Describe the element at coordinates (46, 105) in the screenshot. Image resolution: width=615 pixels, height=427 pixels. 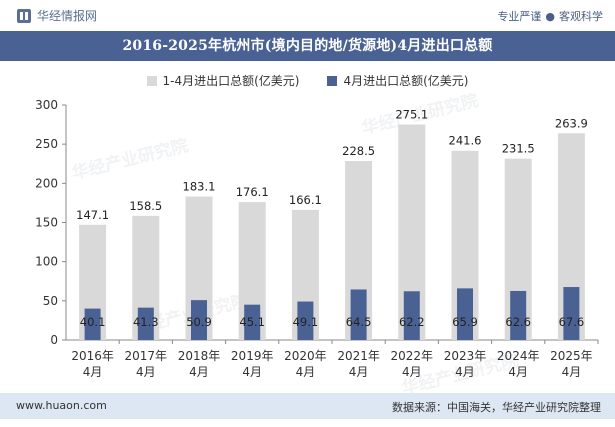
I see `y-tick-label: 300` at that location.